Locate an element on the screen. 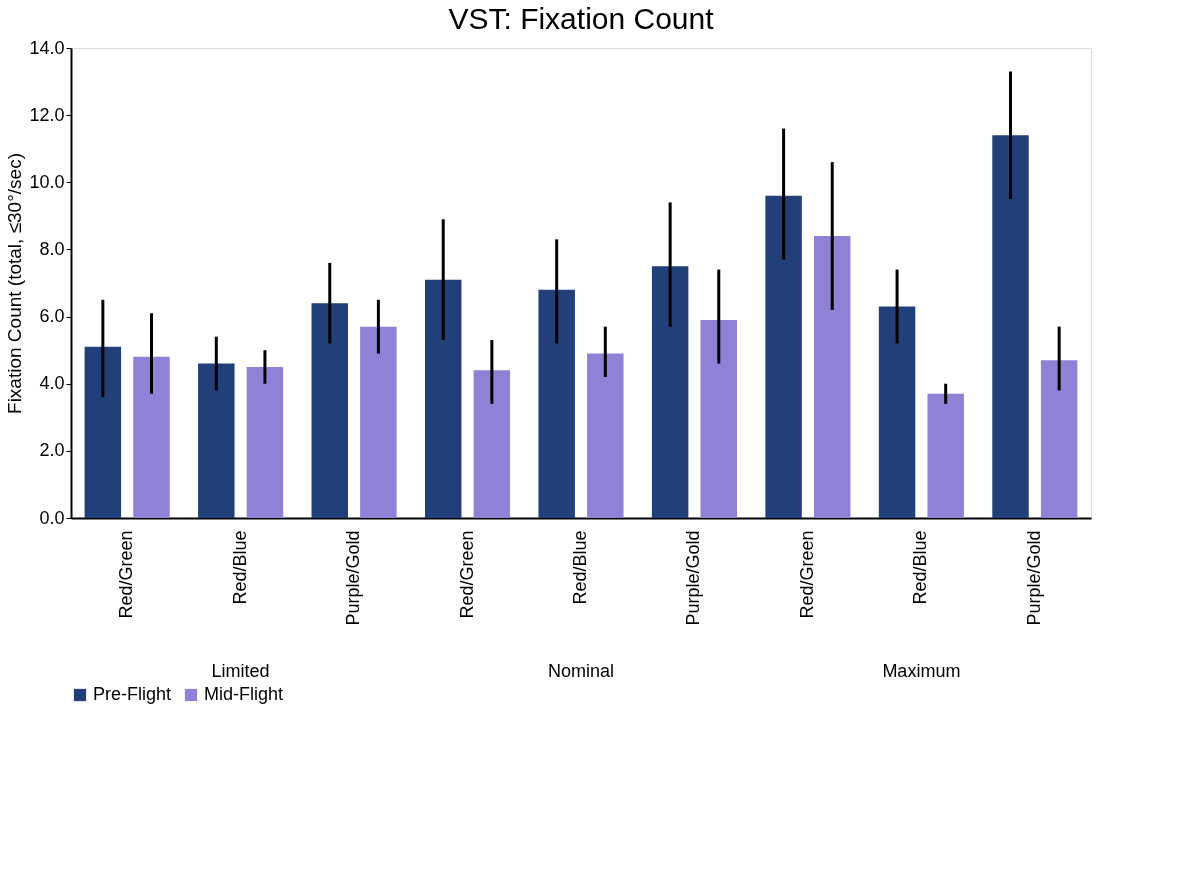  y-tick-label: 6.0 is located at coordinates (52, 316).